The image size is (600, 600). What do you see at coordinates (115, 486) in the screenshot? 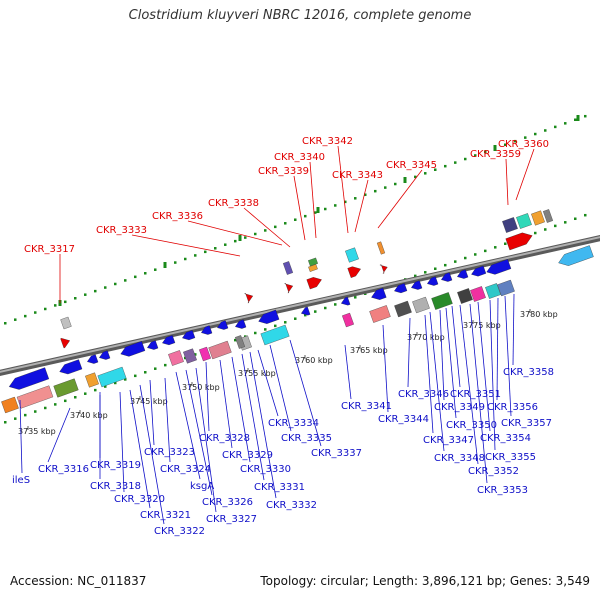
I see `bottom-gene-label: CKR_3318` at bounding box center [115, 486].